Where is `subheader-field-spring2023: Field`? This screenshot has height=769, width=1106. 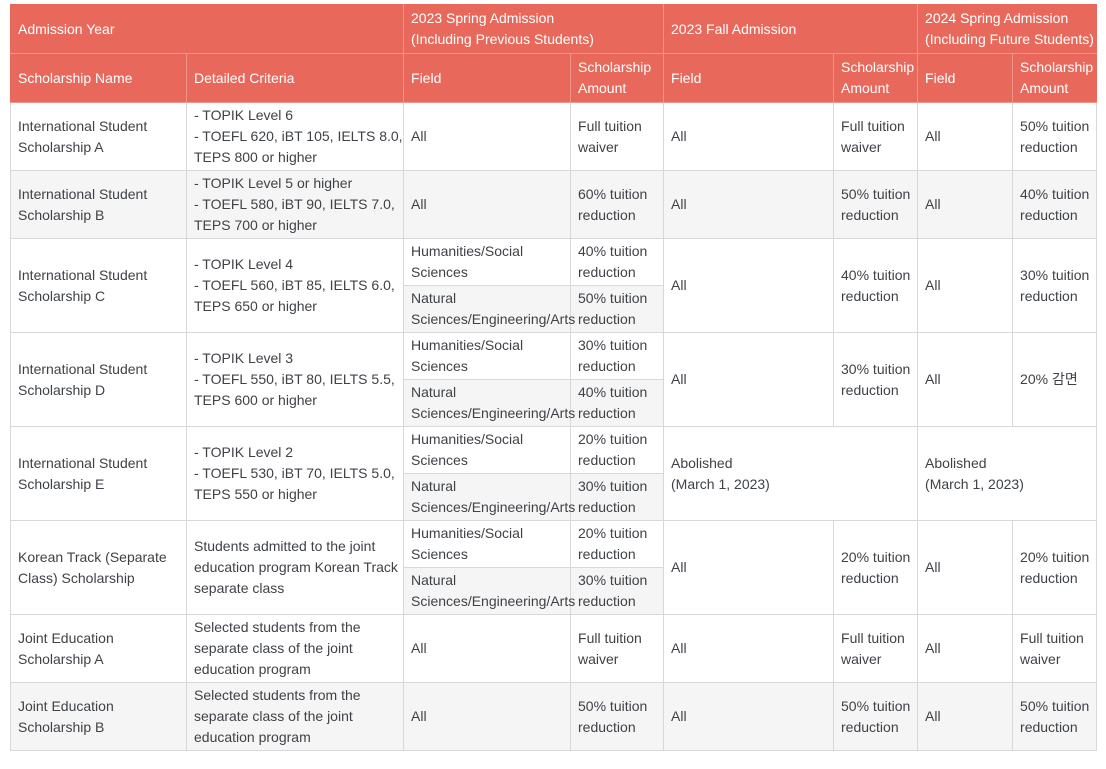
subheader-field-spring2023: Field is located at coordinates (487, 78).